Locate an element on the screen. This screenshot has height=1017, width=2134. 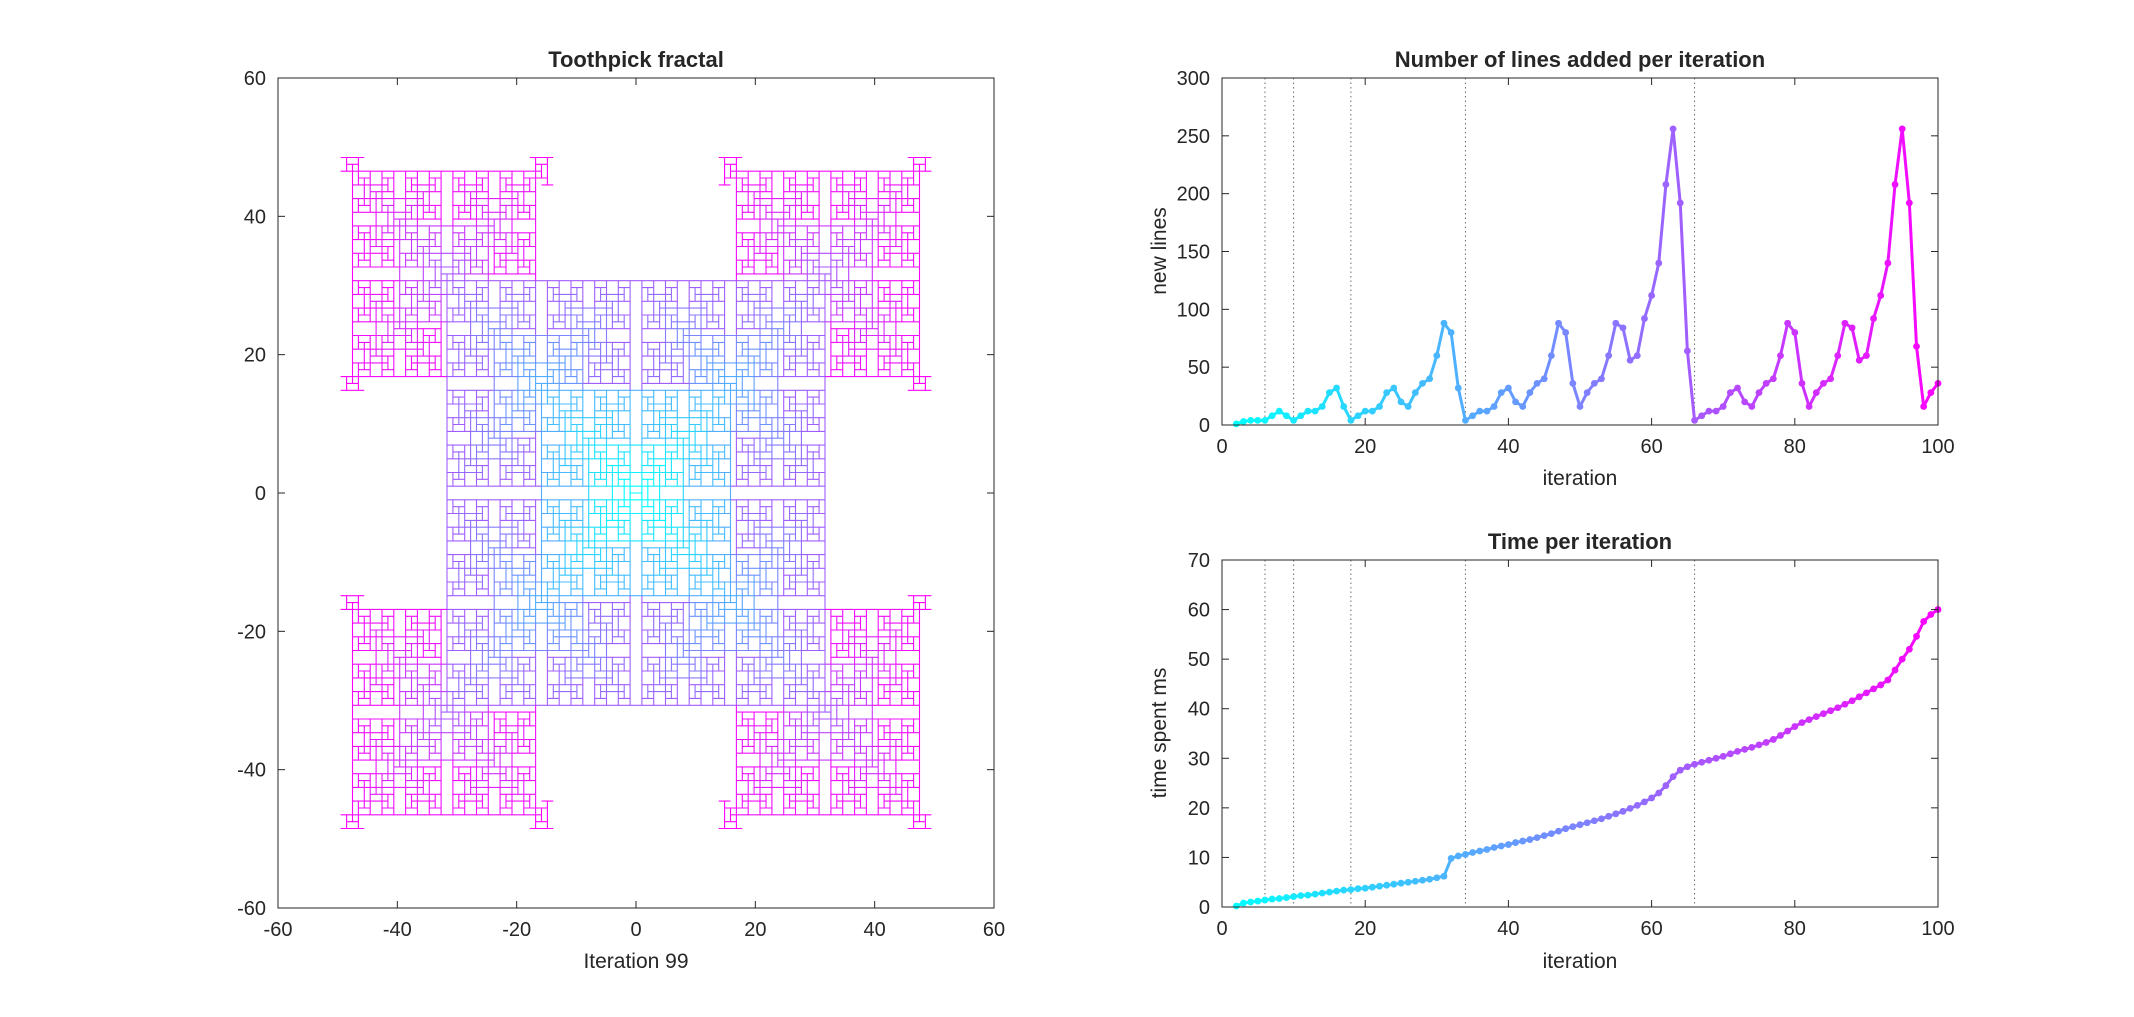
time-xtick-label: 40 is located at coordinates (1508, 929).